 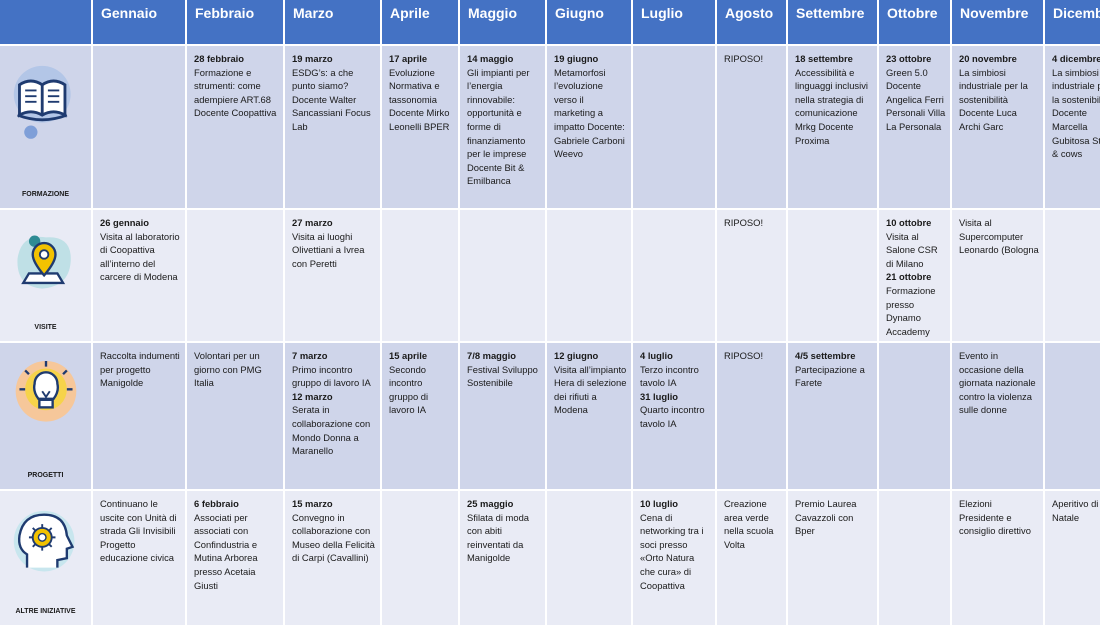 I want to click on month-header: Luglio, so click(x=674, y=22).